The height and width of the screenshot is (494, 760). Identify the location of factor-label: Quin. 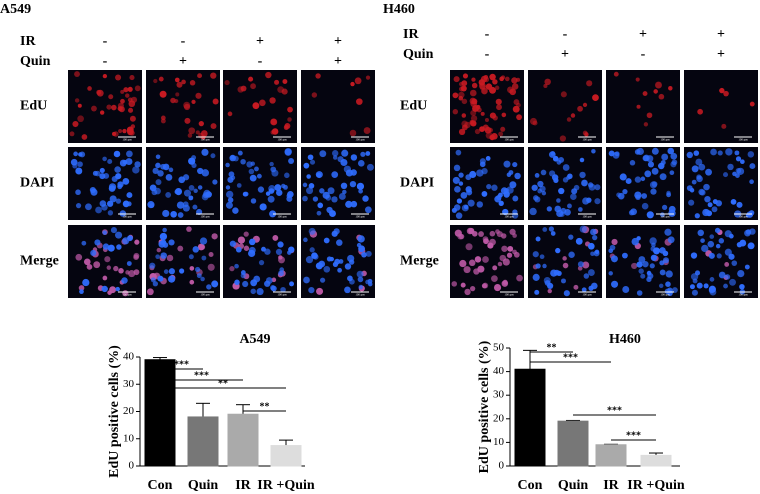
(35, 61).